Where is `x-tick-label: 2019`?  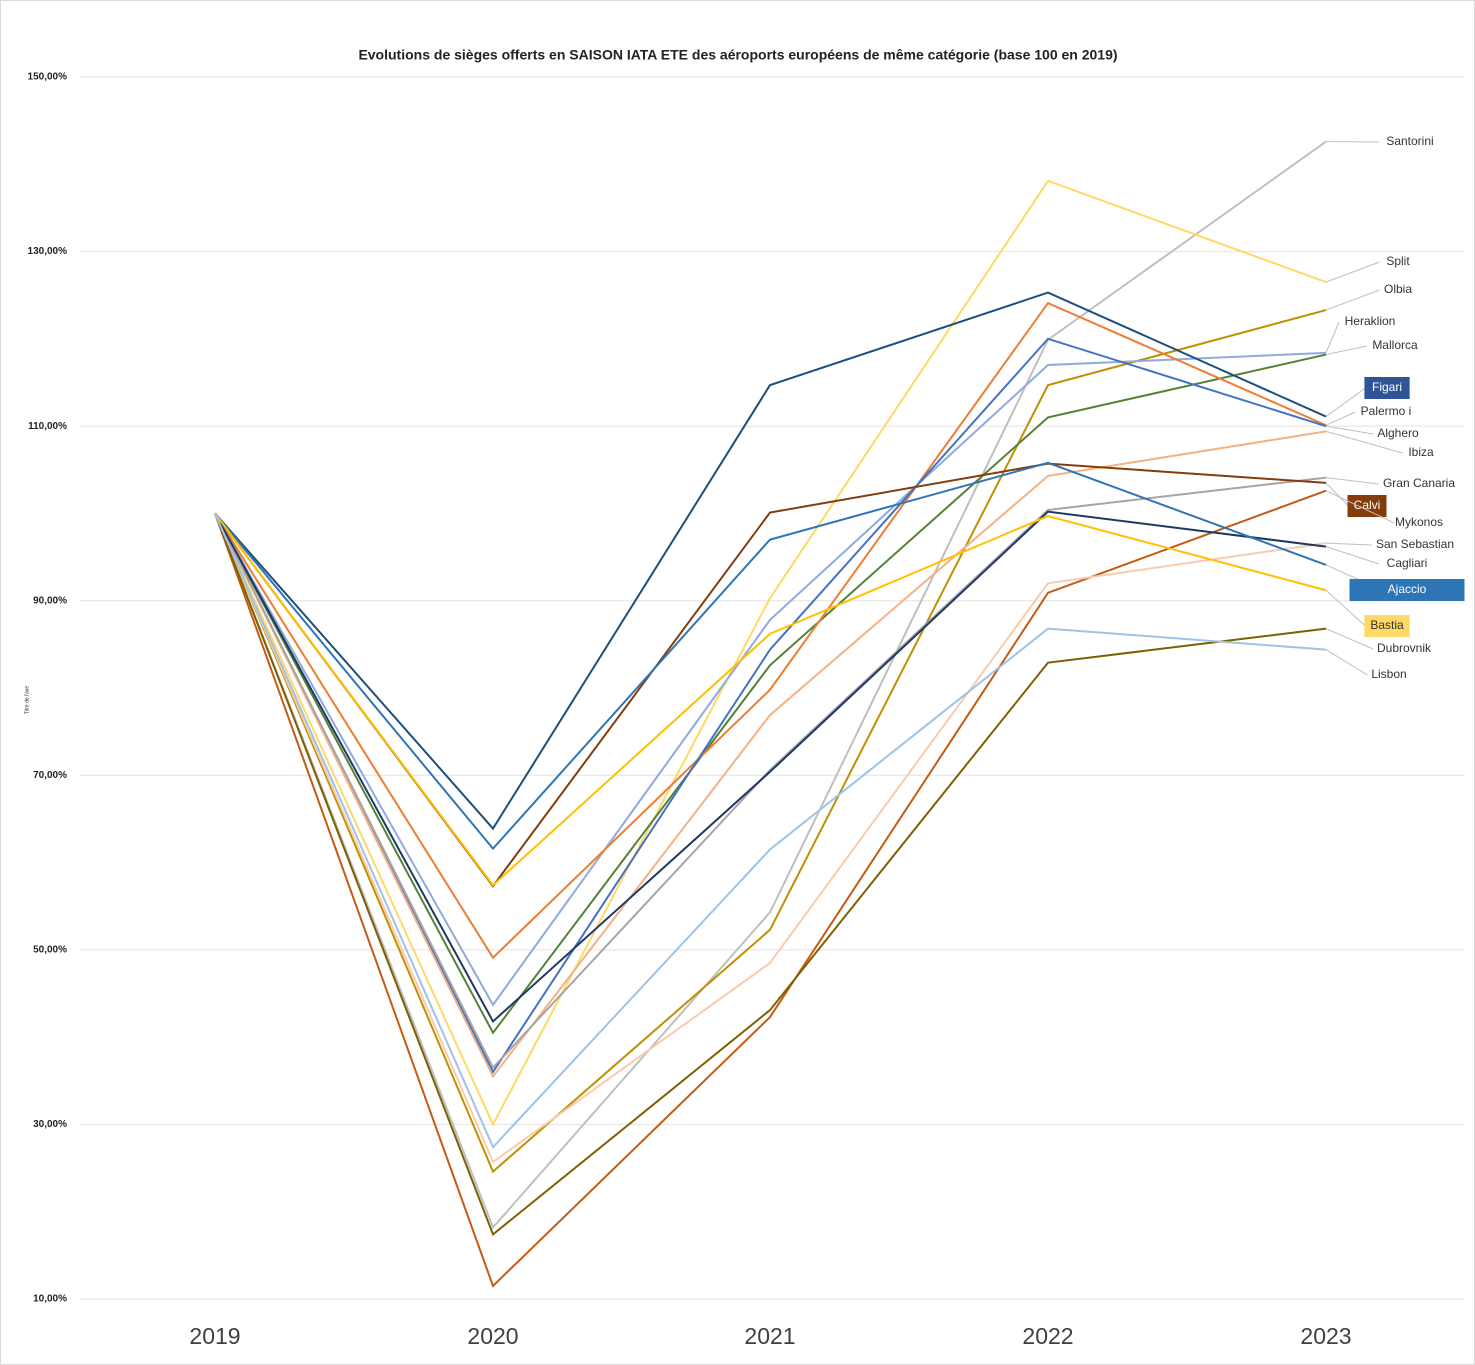 x-tick-label: 2019 is located at coordinates (214, 1336).